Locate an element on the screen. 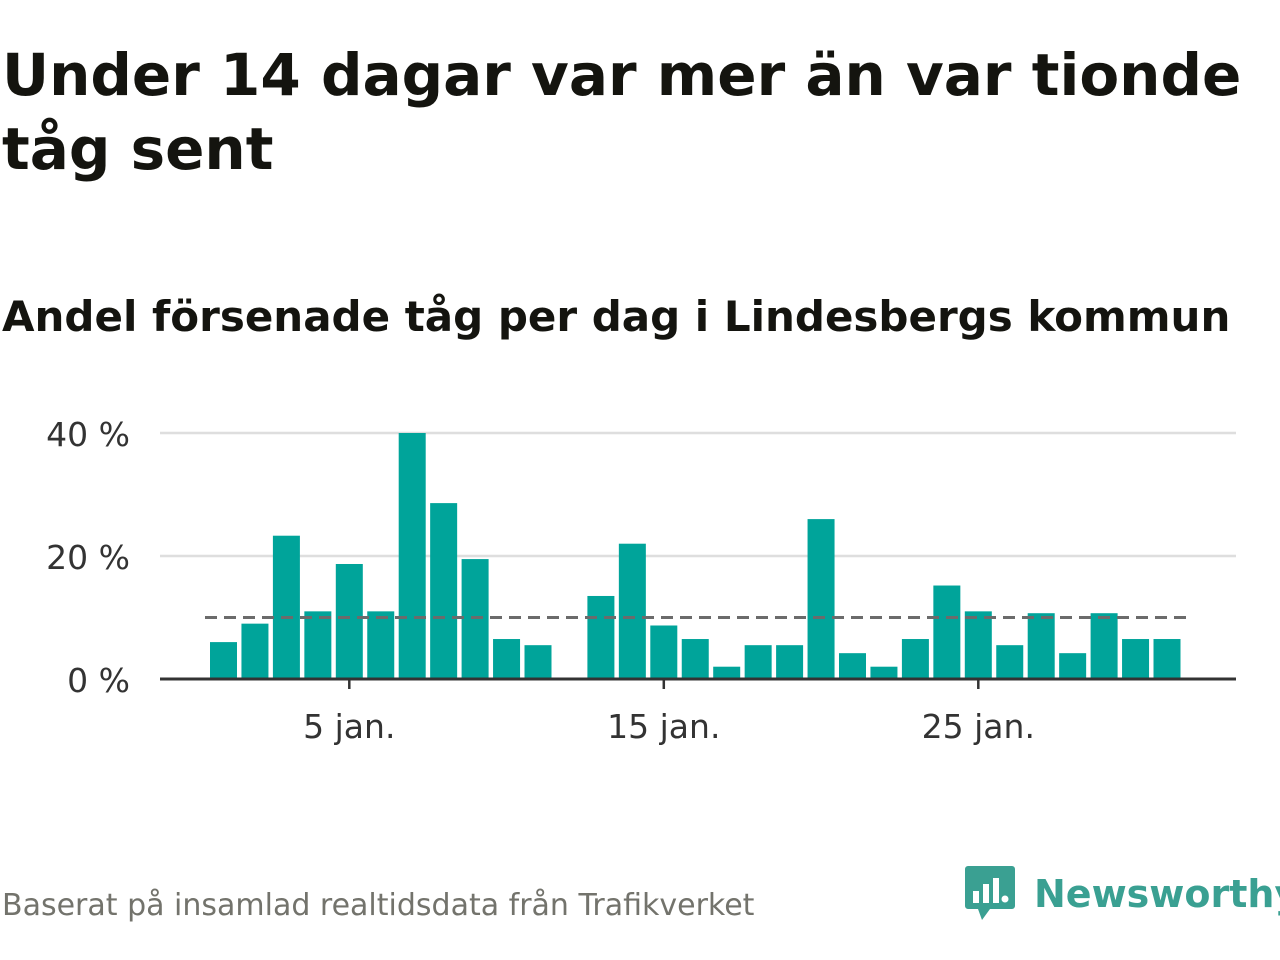 The image size is (1280, 960). x-tick-label: 5 jan. is located at coordinates (349, 726).